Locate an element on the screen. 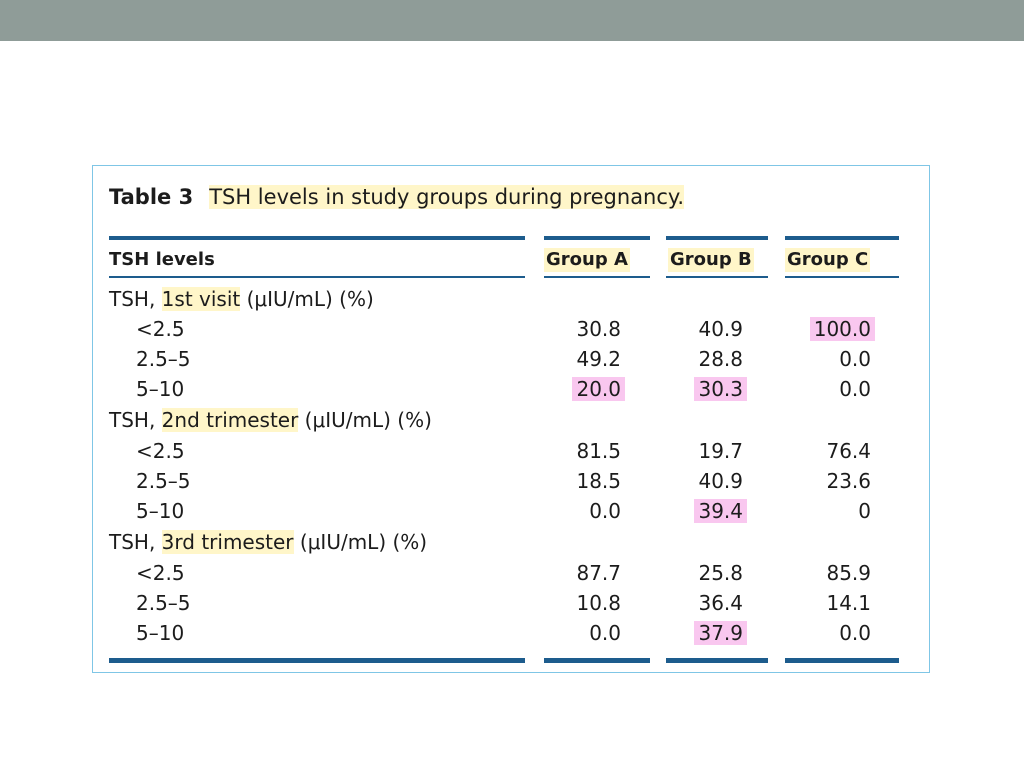 The image size is (1024, 768). column-header-group-c: Group C is located at coordinates (828, 260).